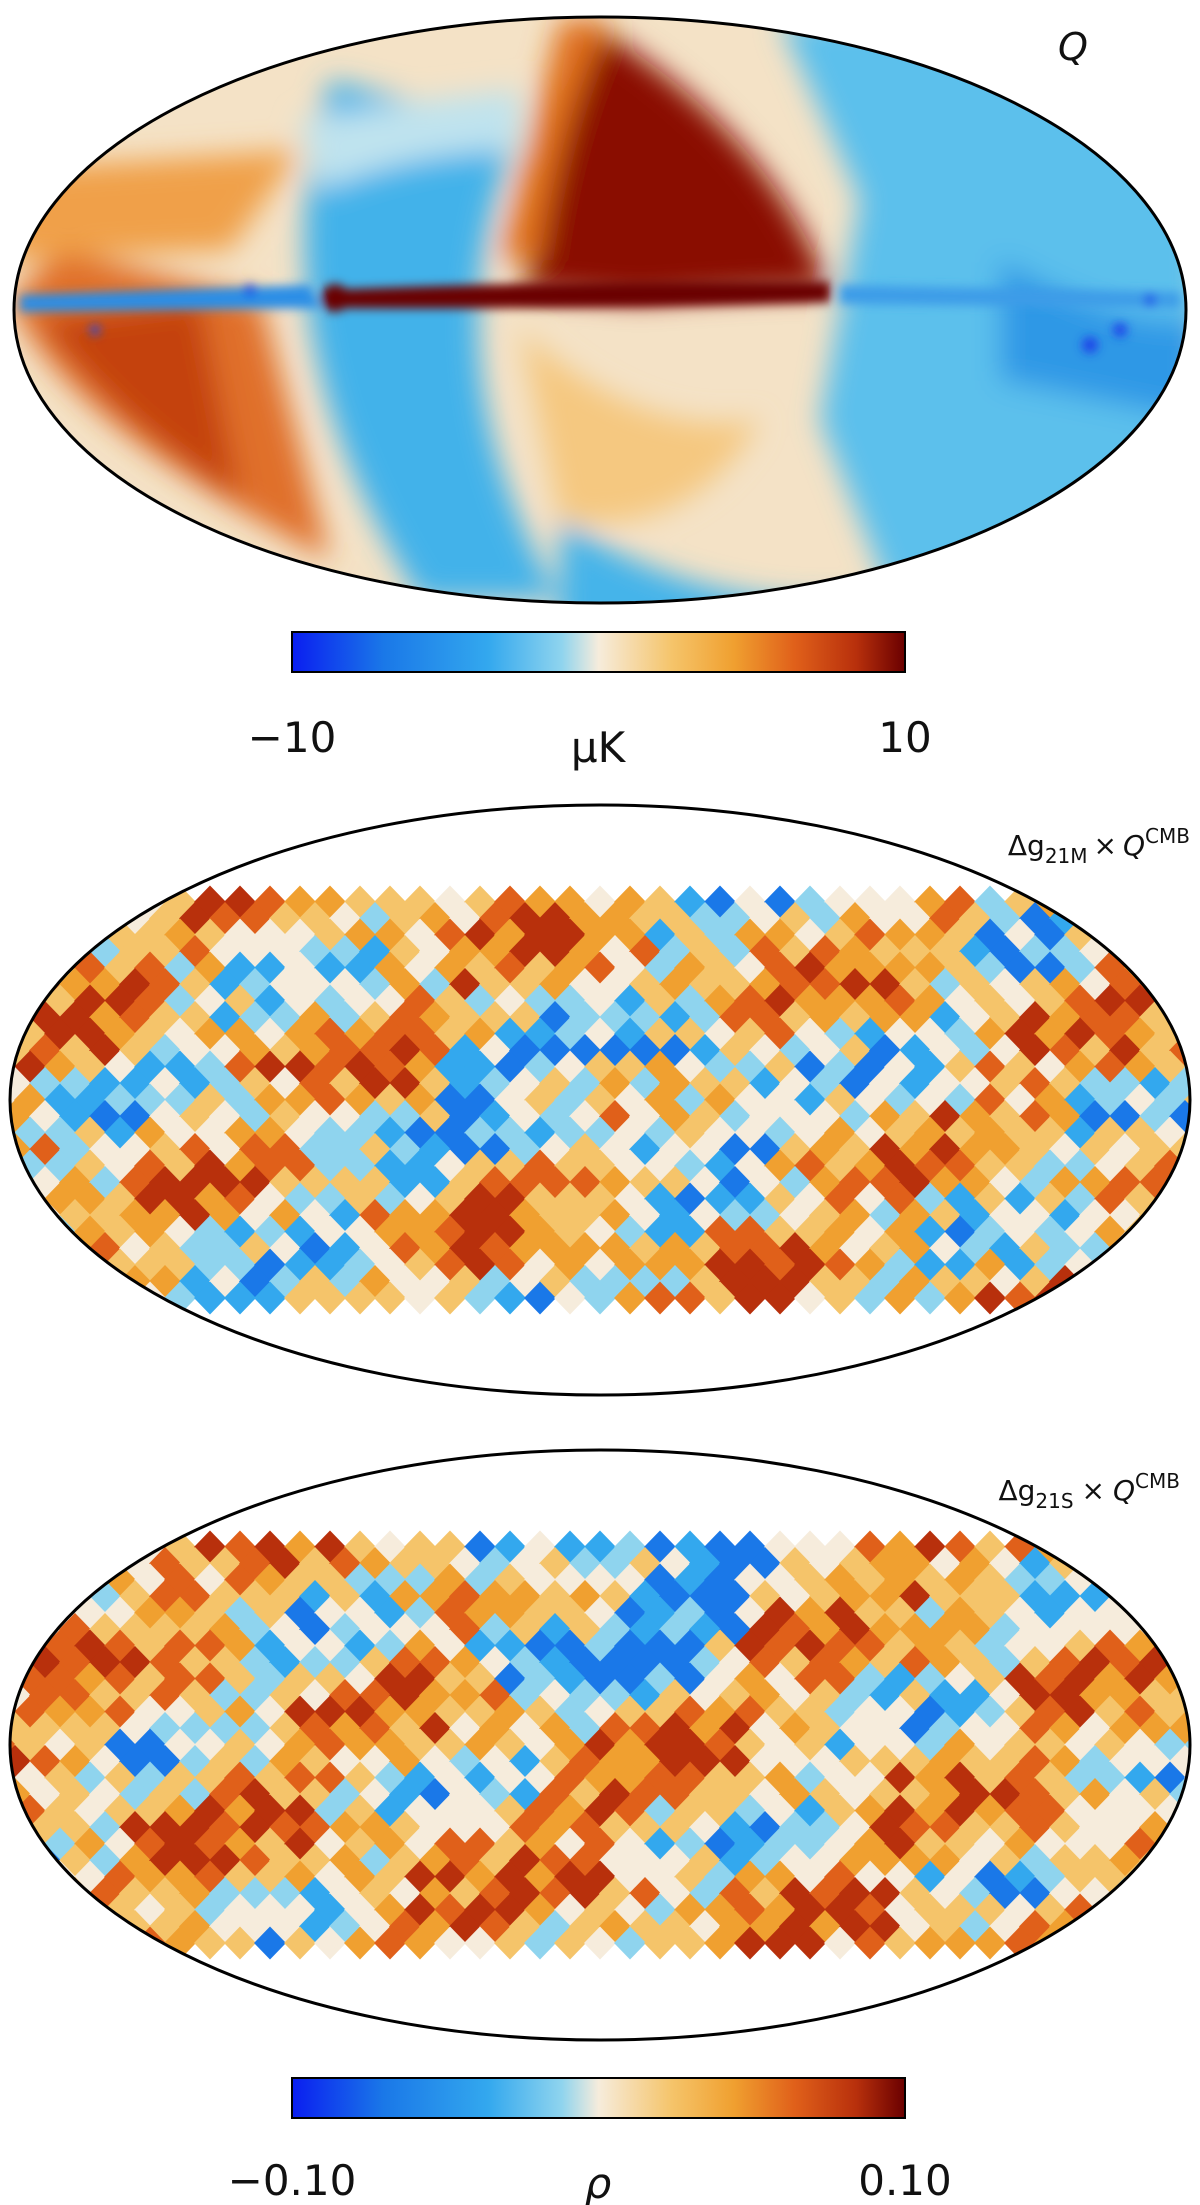 Image resolution: width=1200 pixels, height=2205 pixels. What do you see at coordinates (598, 652) in the screenshot?
I see `colorbar-top-gradient` at bounding box center [598, 652].